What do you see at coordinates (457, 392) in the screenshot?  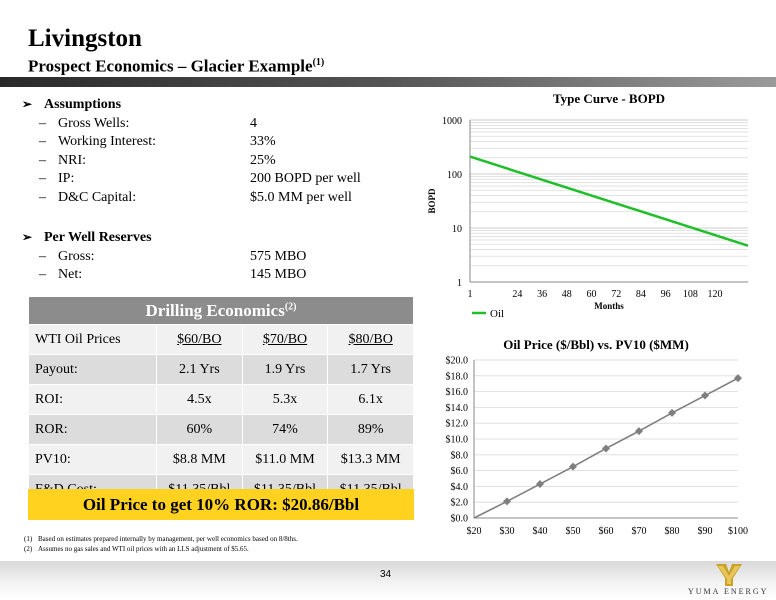 I see `y-tick-label: $16.0` at bounding box center [457, 392].